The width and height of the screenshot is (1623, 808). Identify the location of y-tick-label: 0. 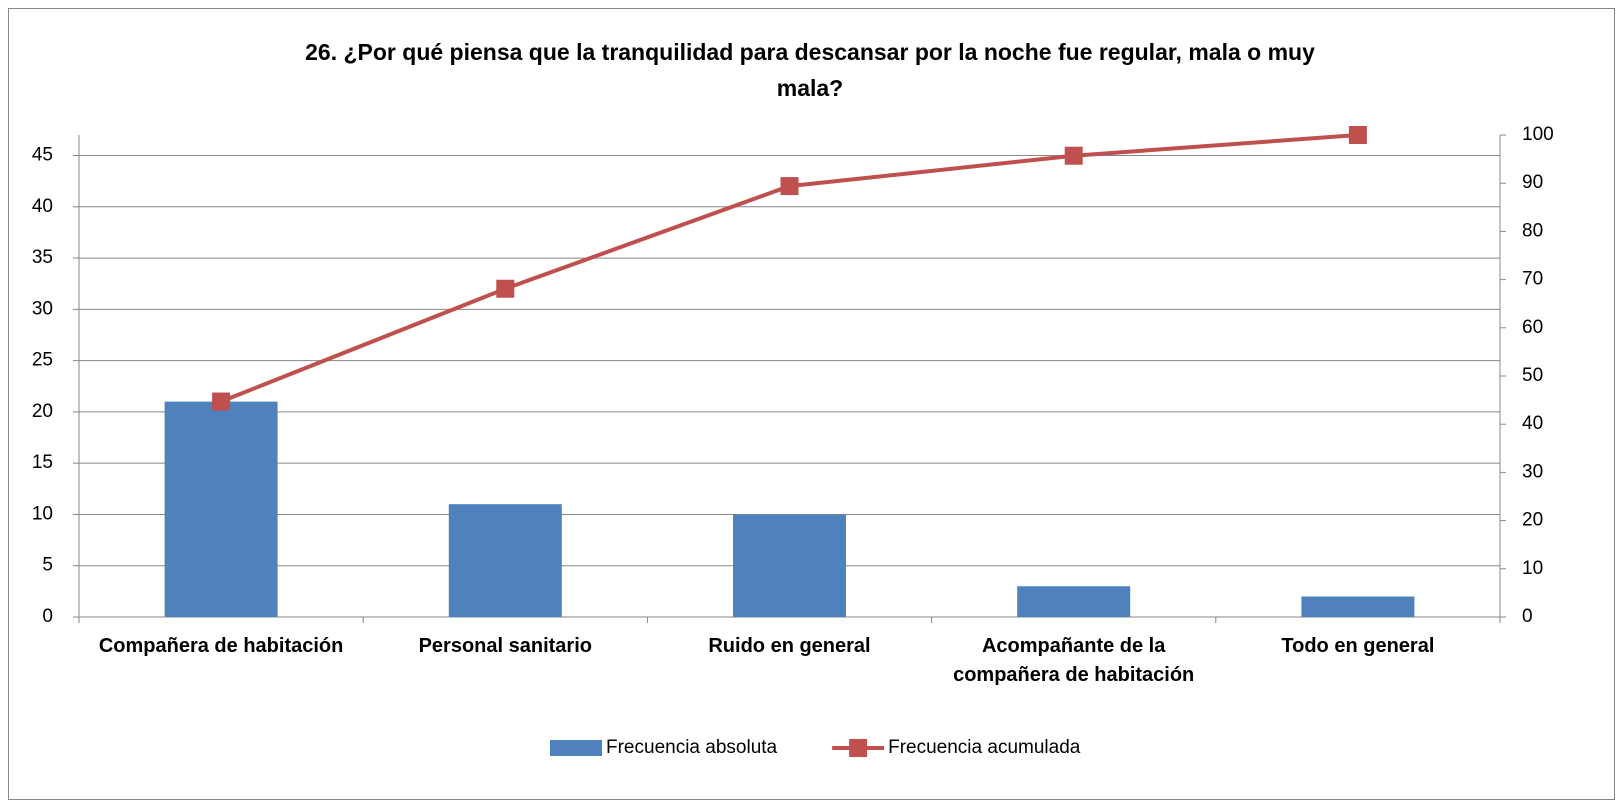
(47, 616).